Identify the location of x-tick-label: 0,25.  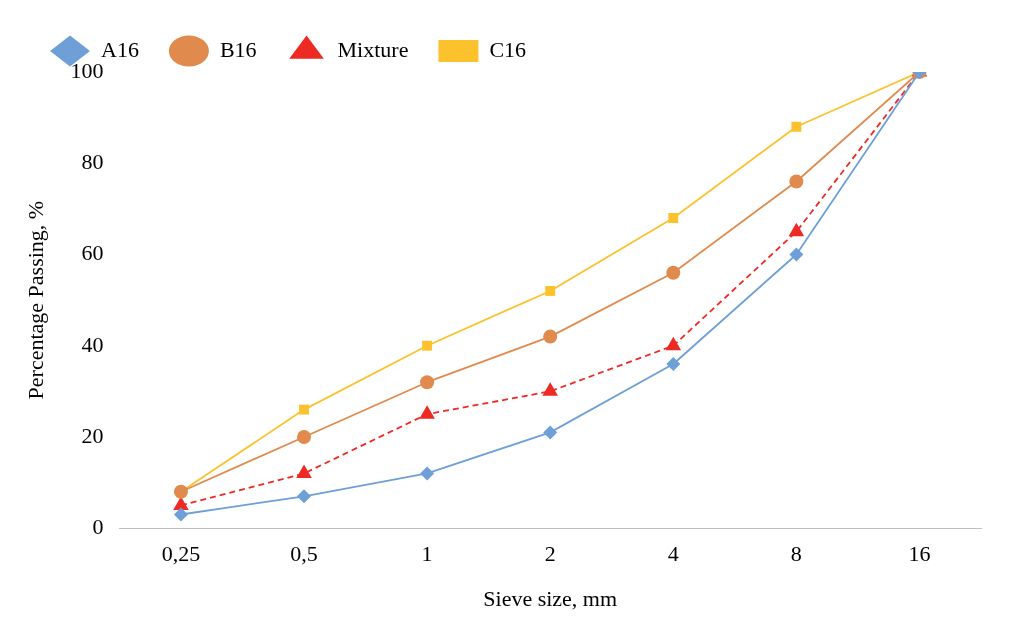
(181, 554).